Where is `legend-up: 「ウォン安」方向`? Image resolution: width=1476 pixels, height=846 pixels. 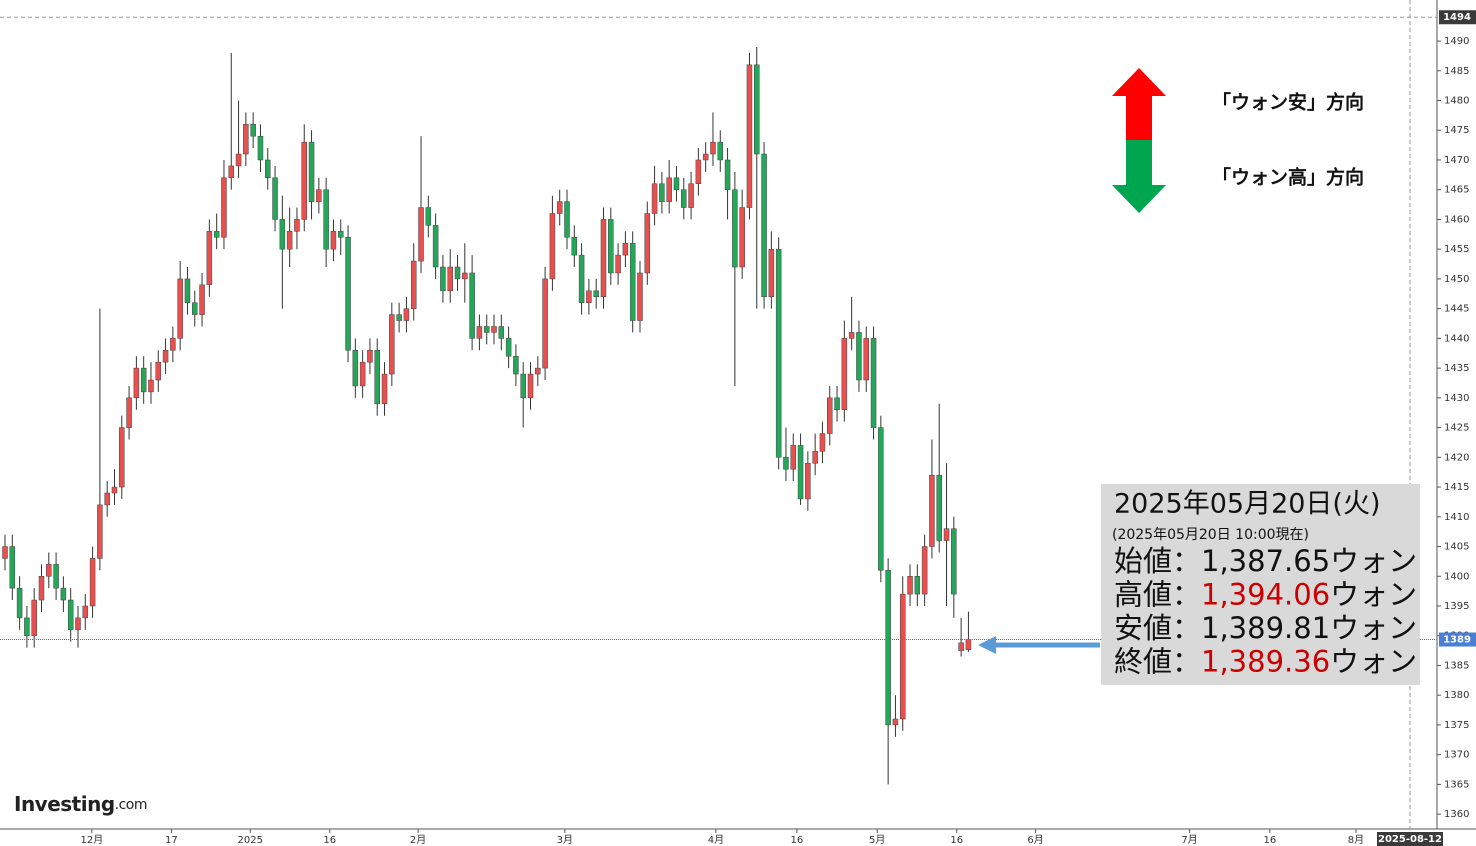 legend-up: 「ウォン安」方向 is located at coordinates (1288, 102).